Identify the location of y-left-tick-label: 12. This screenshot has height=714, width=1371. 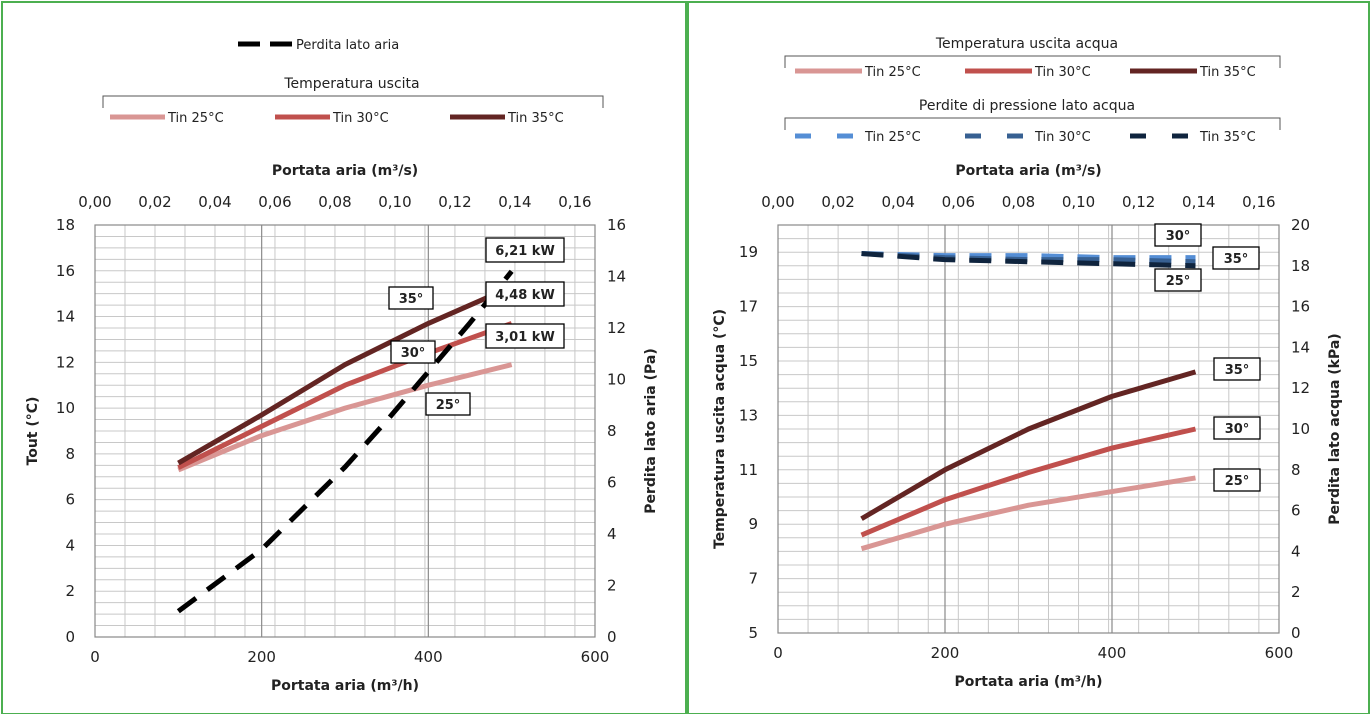
(65, 362).